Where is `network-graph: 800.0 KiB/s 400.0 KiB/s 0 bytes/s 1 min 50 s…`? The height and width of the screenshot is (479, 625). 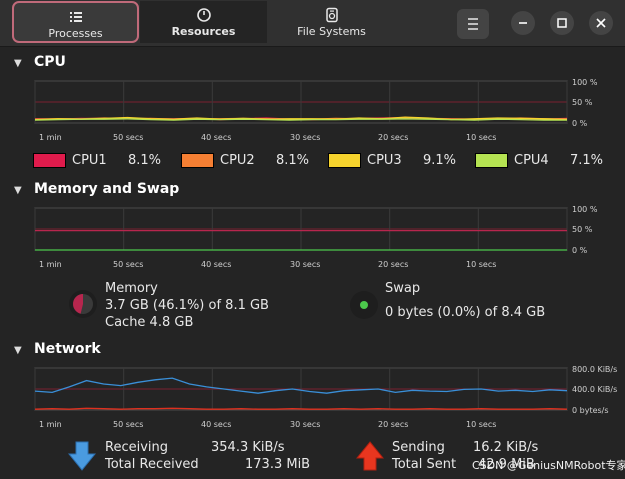 network-graph: 800.0 KiB/s 400.0 KiB/s 0 bytes/s 1 min 50 s… is located at coordinates (325, 397).